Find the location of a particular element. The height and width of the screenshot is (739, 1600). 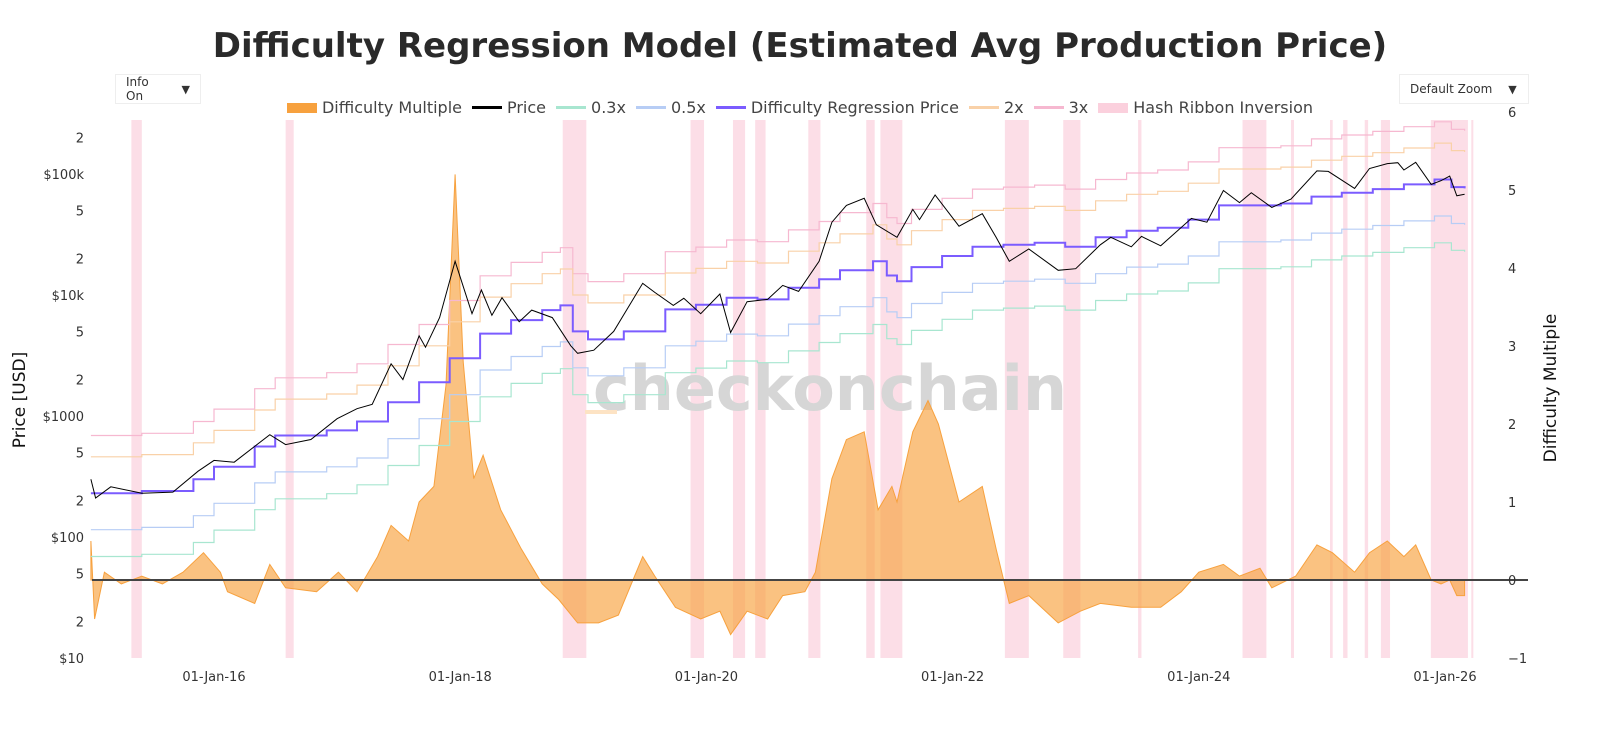

legend-label: Difficulty Regression Price is located at coordinates (854, 107).